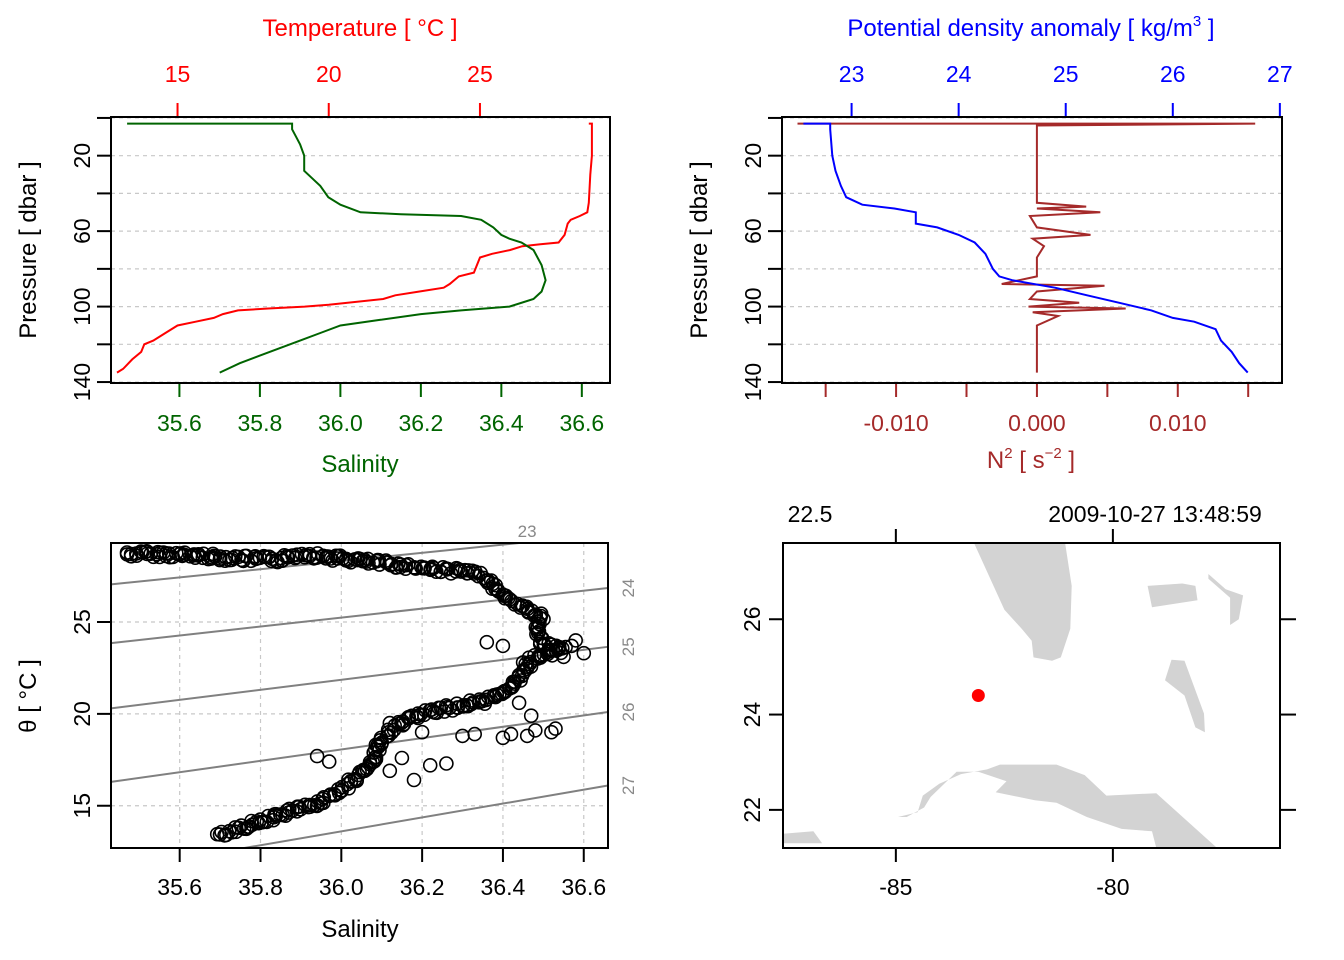 The height and width of the screenshot is (960, 1344). I want to click on map-timestamp-label: 2009-10-27 13:48:59, so click(1155, 514).